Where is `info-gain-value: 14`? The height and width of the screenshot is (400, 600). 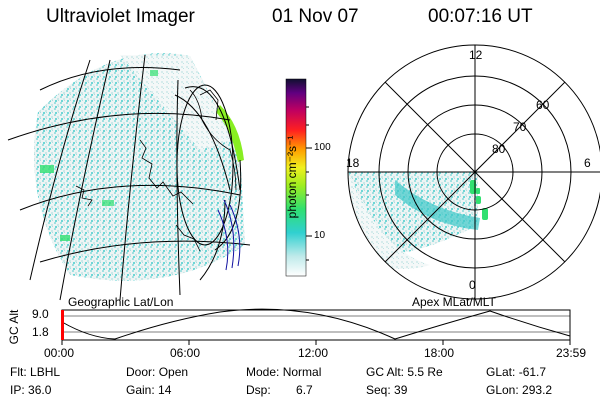
info-gain-value: 14 is located at coordinates (165, 390).